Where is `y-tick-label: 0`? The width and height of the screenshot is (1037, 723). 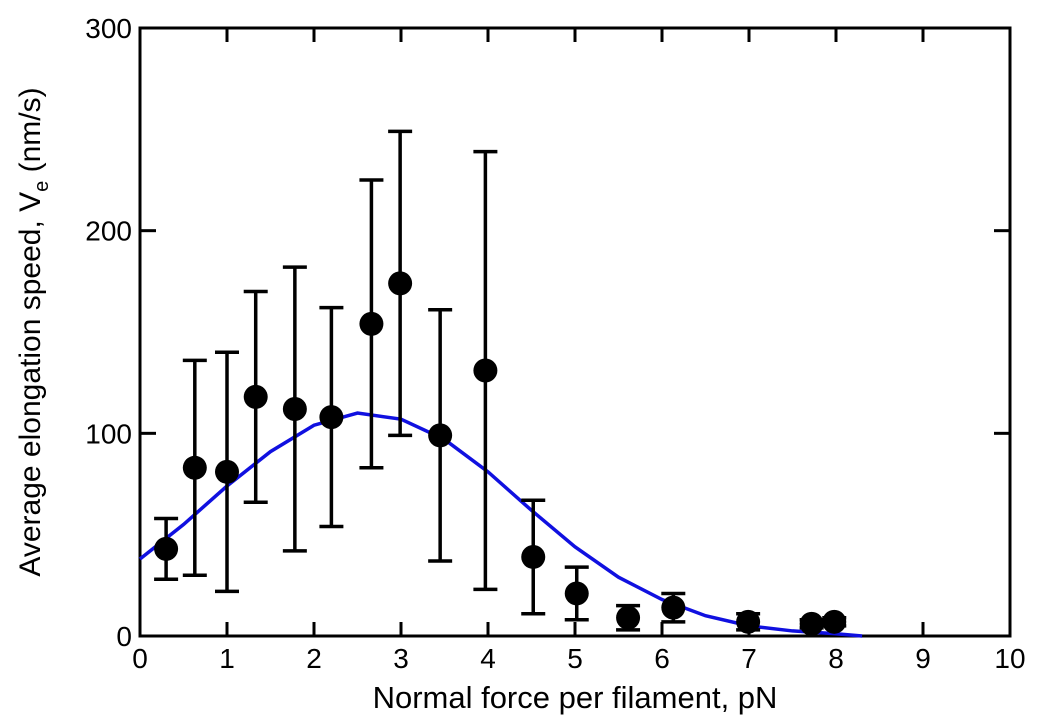
y-tick-label: 0 is located at coordinates (124, 636).